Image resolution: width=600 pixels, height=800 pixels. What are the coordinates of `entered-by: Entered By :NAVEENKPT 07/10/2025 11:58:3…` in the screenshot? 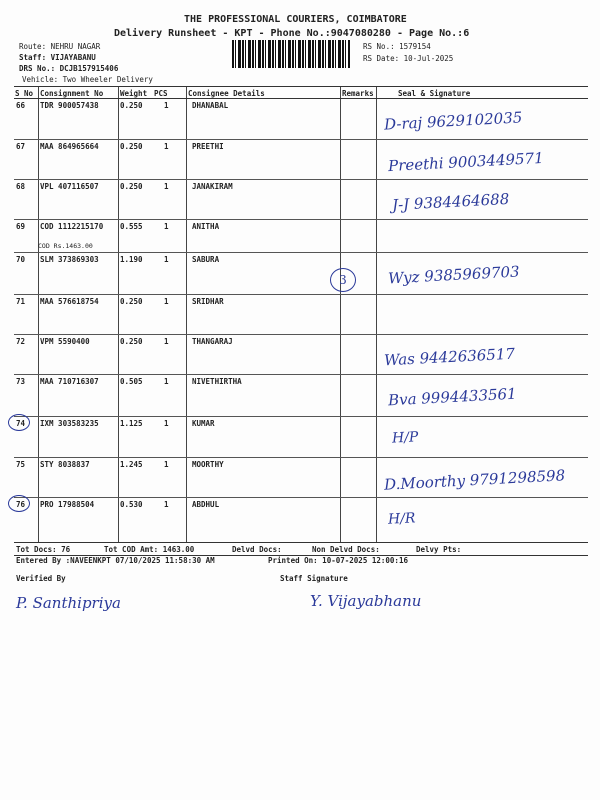 It's located at (115, 560).